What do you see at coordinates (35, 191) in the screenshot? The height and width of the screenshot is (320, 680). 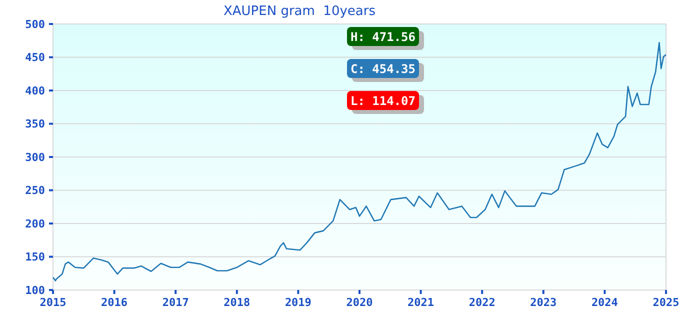 I see `y-tick-label: 250` at bounding box center [35, 191].